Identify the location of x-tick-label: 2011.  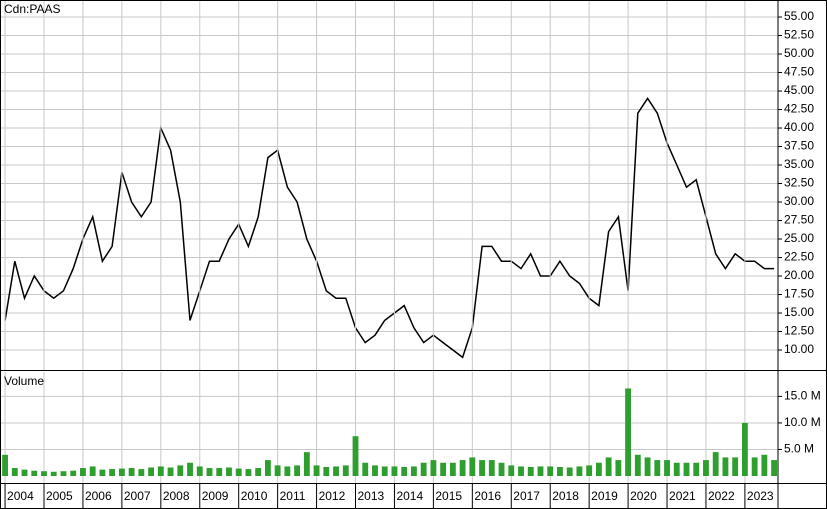
(293, 496).